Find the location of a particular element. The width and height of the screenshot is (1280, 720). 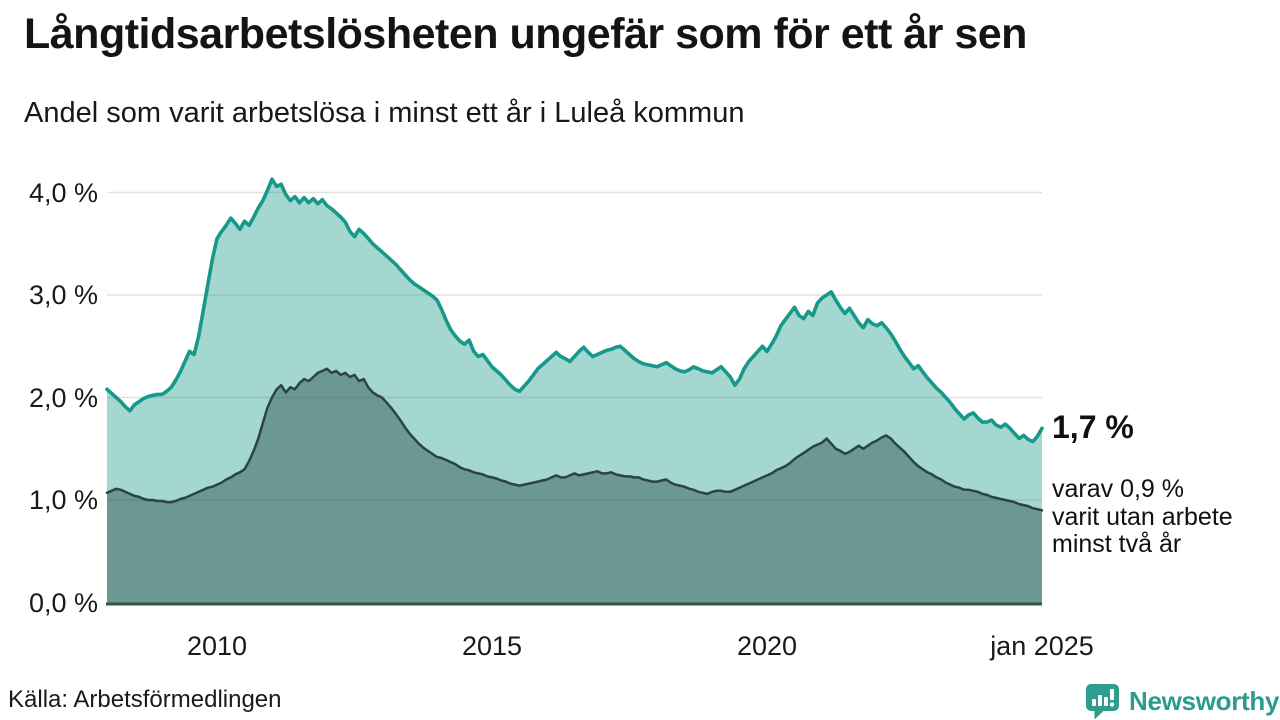

y-tick-label: 0,0 % is located at coordinates (63, 602).